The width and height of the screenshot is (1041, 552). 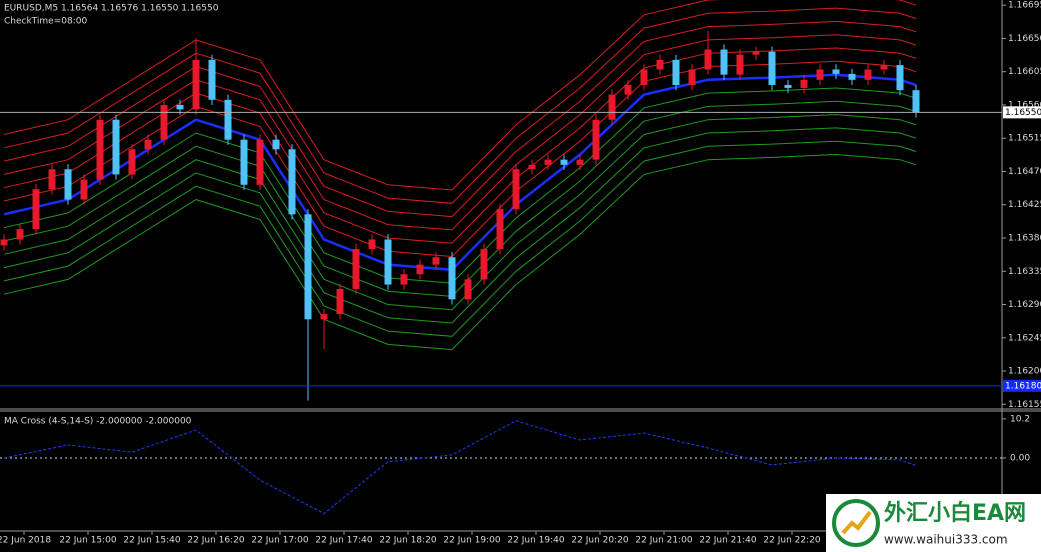 I want to click on y-tick-label: 1.16155, so click(x=1024, y=405).